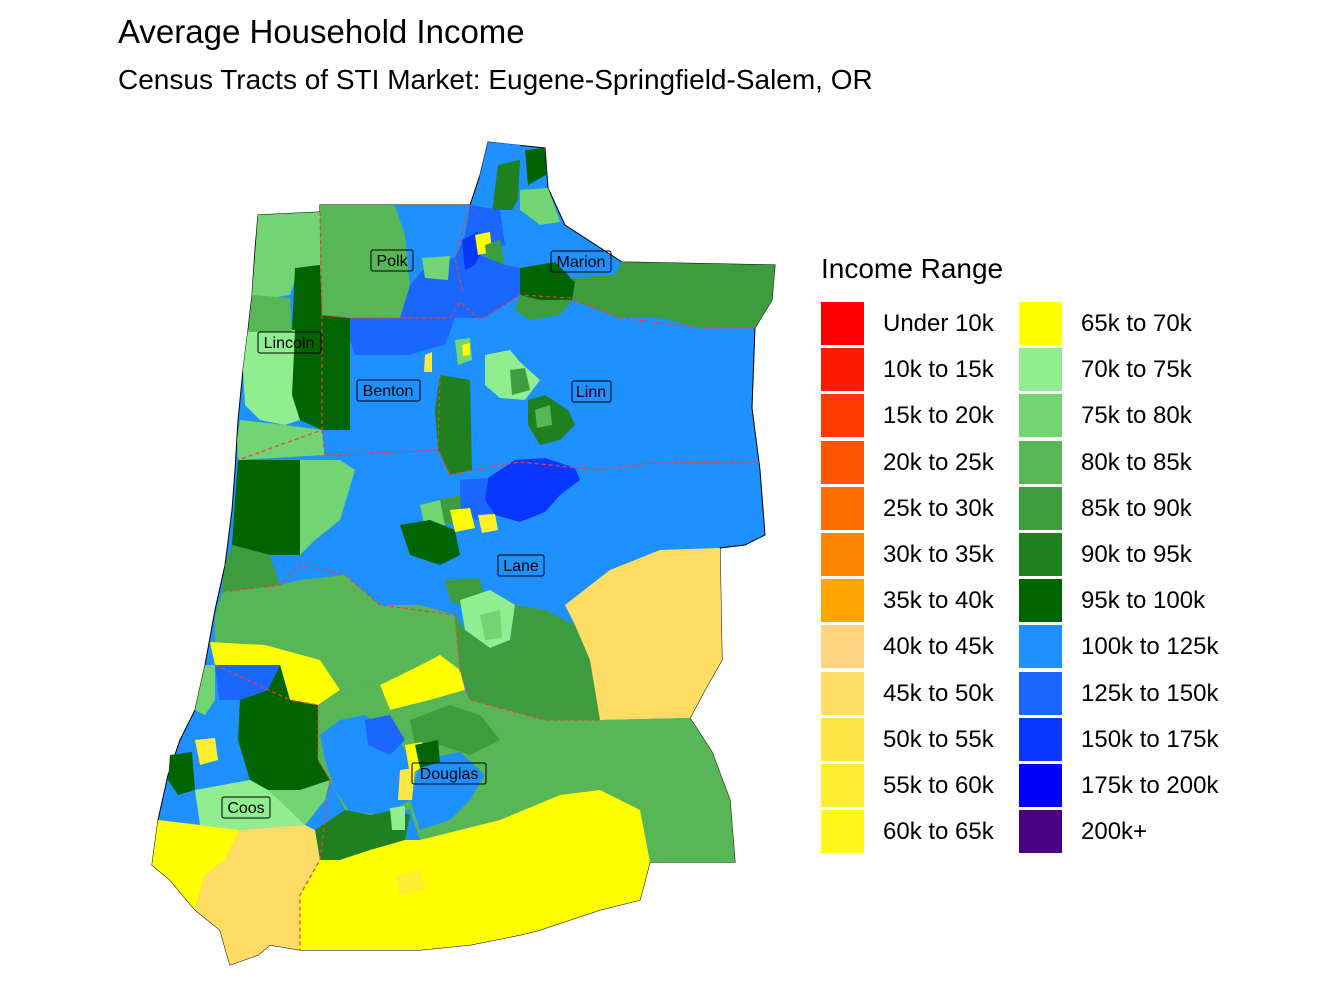 The image size is (1344, 1008). I want to click on legend-label: 20k to 25k, so click(938, 462).